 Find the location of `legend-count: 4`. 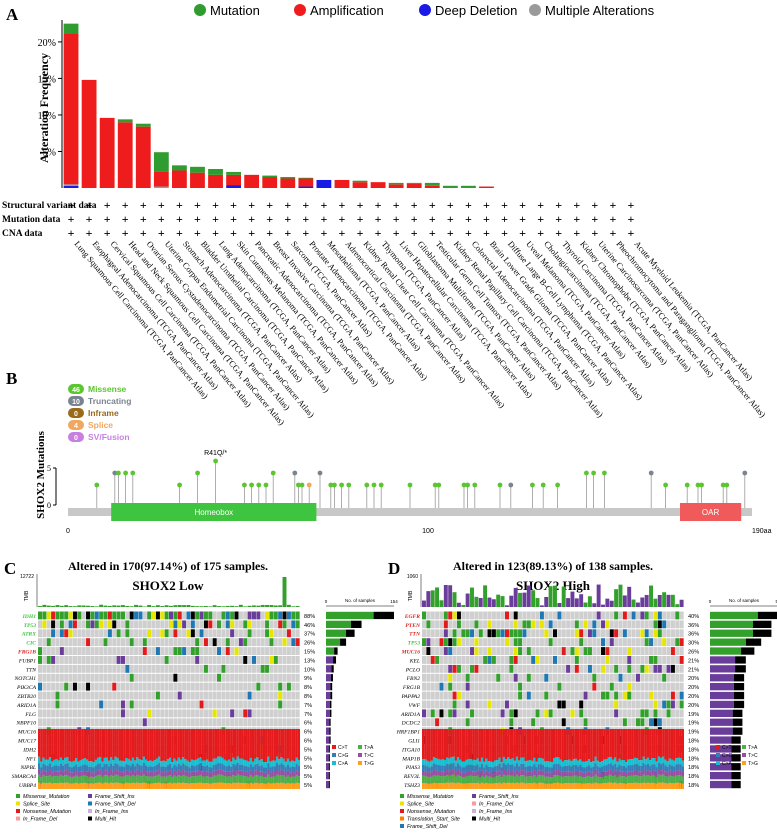

legend-count: 4 is located at coordinates (76, 426).